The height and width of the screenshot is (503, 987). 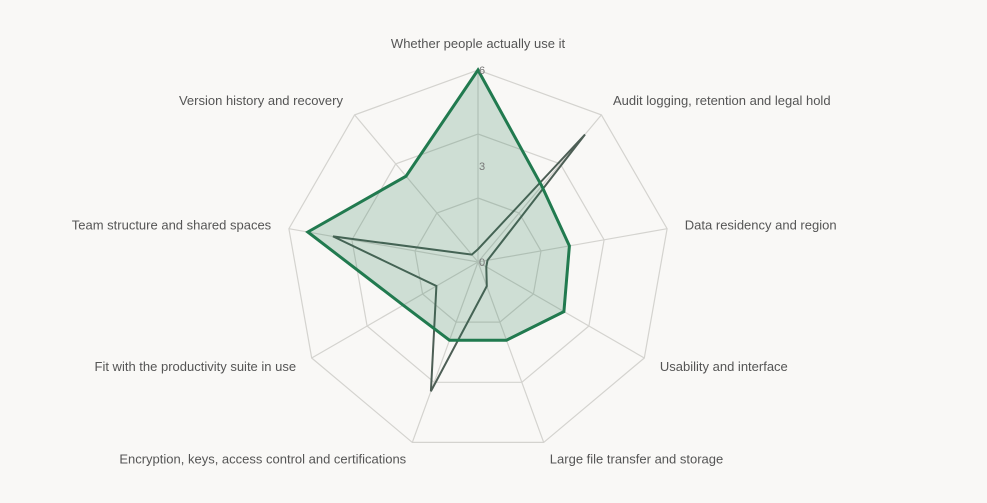 I want to click on axis-label-9: Version history and recovery, so click(x=261, y=100).